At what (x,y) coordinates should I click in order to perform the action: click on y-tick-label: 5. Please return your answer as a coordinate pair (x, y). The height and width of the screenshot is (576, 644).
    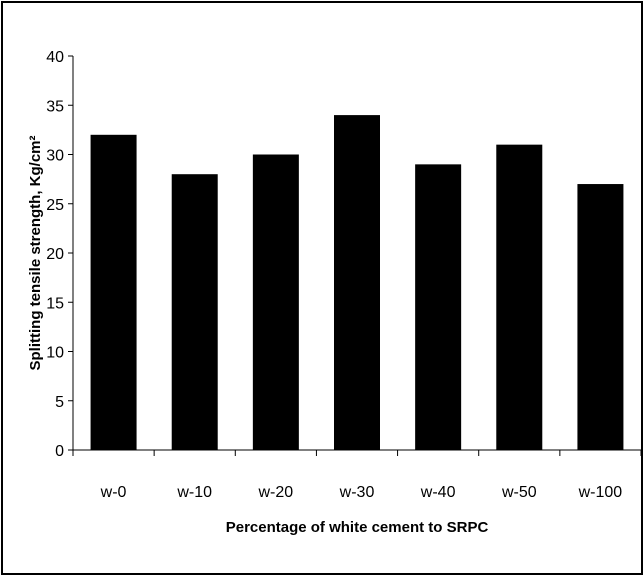
    Looking at the image, I should click on (59, 402).